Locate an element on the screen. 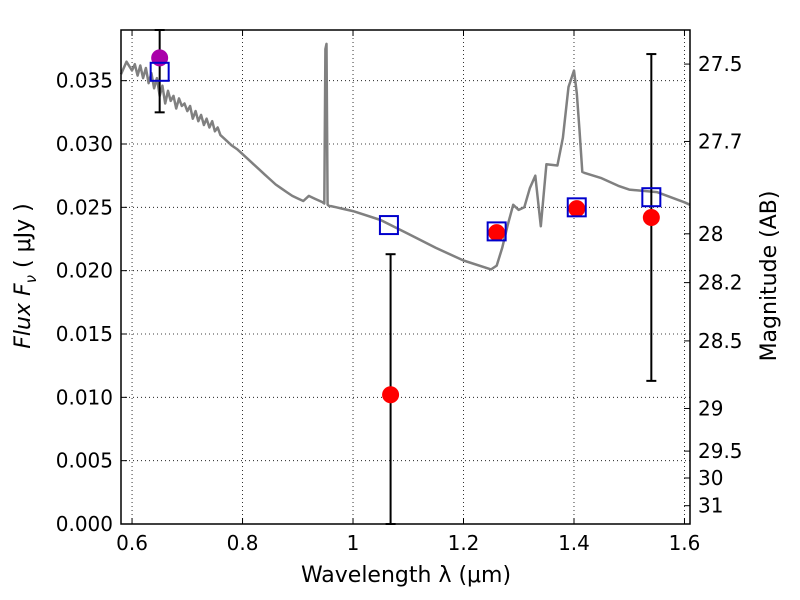 The image size is (800, 600). y-tick-label: 0.025 is located at coordinates (84, 207).